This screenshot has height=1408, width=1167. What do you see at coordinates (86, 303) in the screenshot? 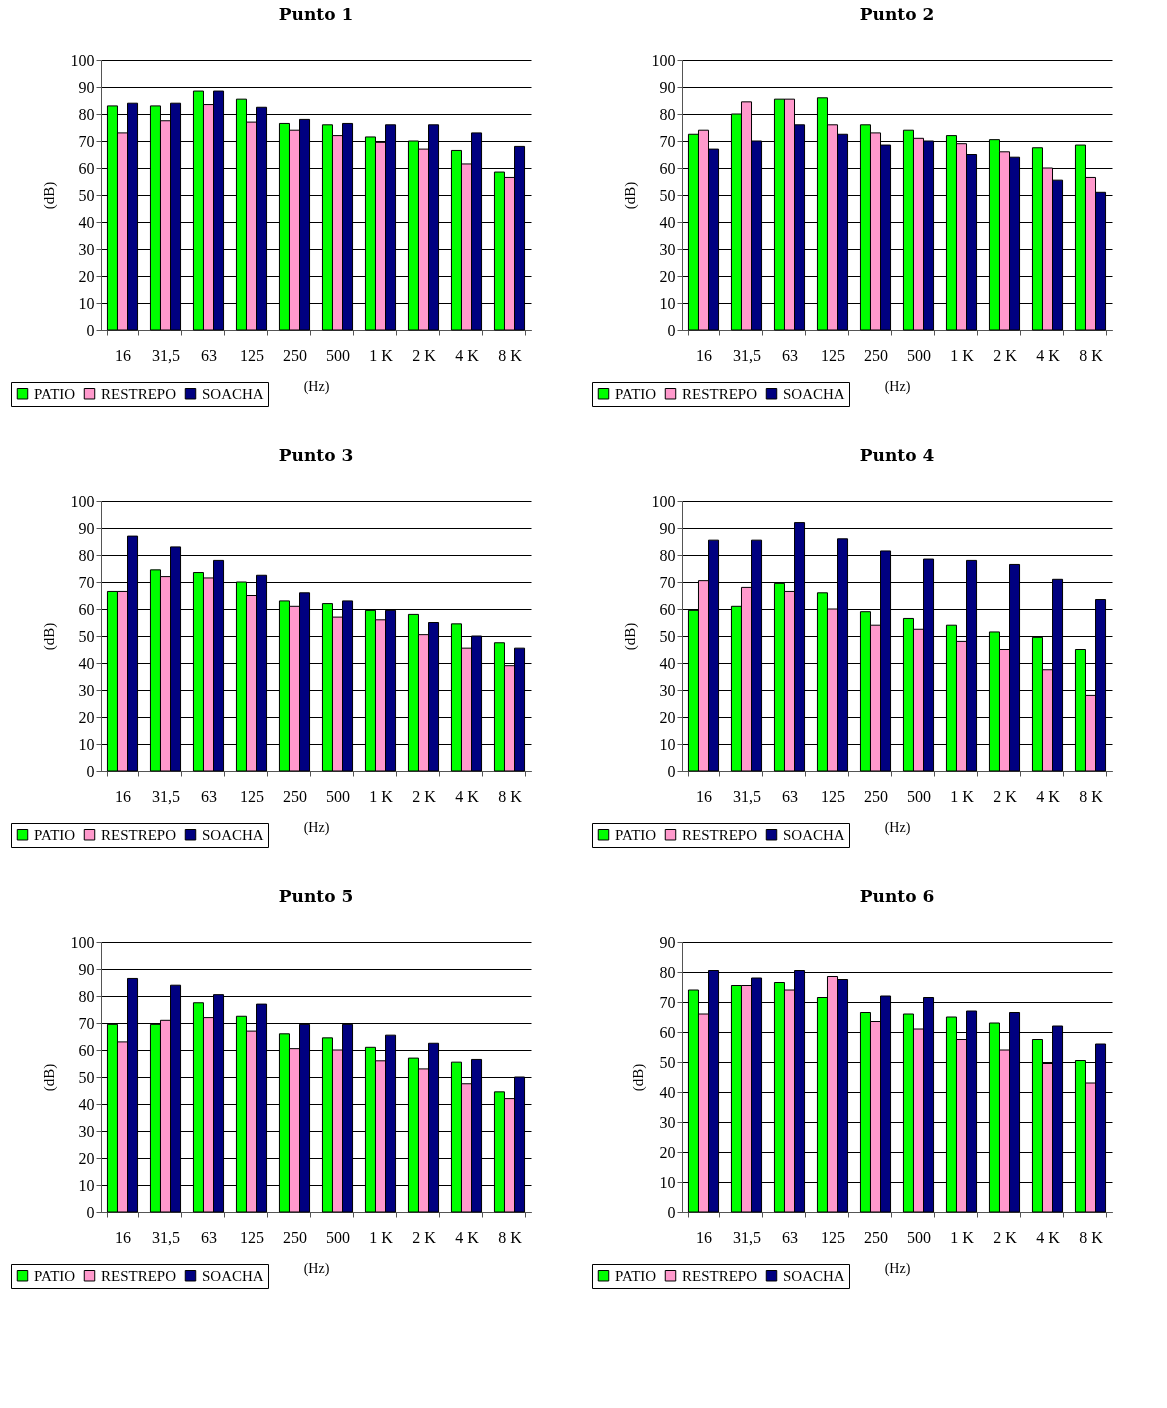
I see `y-tick-label: 10` at bounding box center [86, 303].